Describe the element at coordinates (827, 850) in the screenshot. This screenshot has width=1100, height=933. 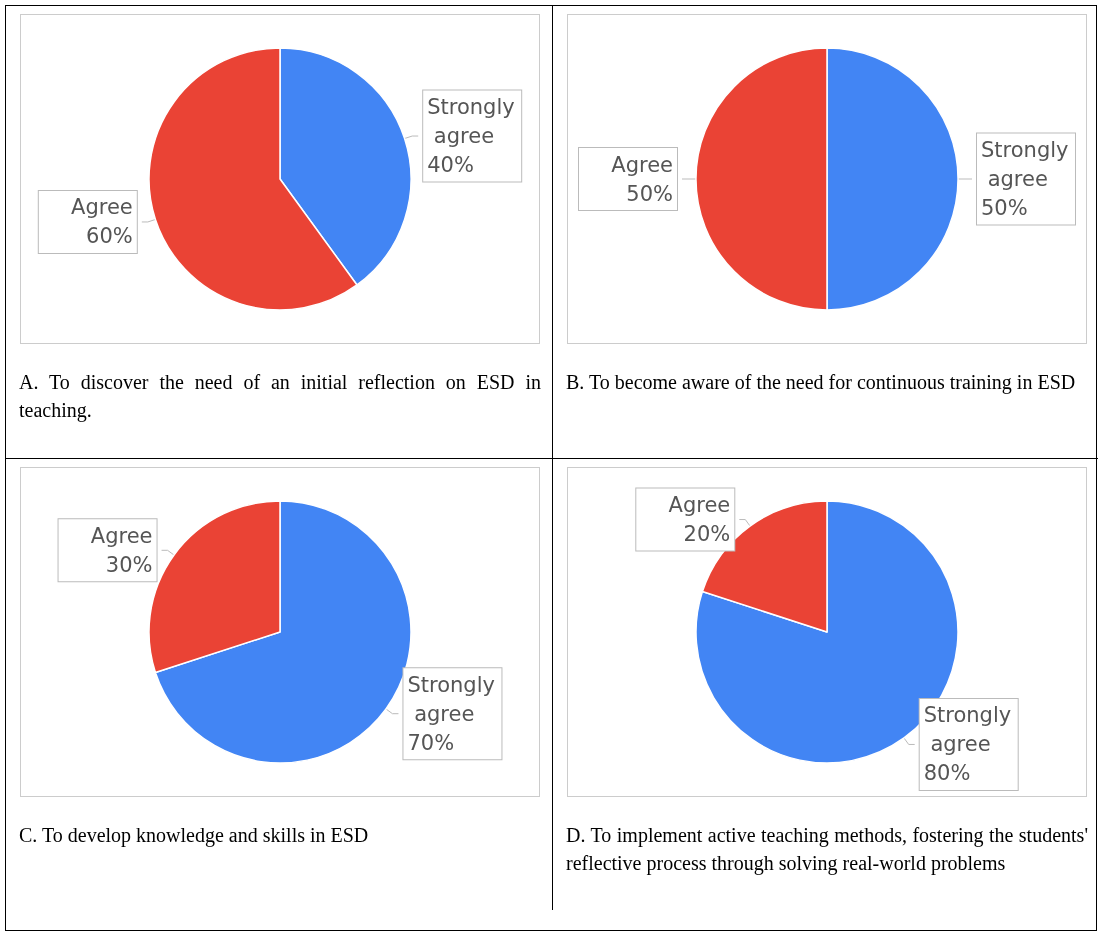
I see `text: D. To implement active teaching methods, fostering the students' reflective process through solving real-world problems` at that location.